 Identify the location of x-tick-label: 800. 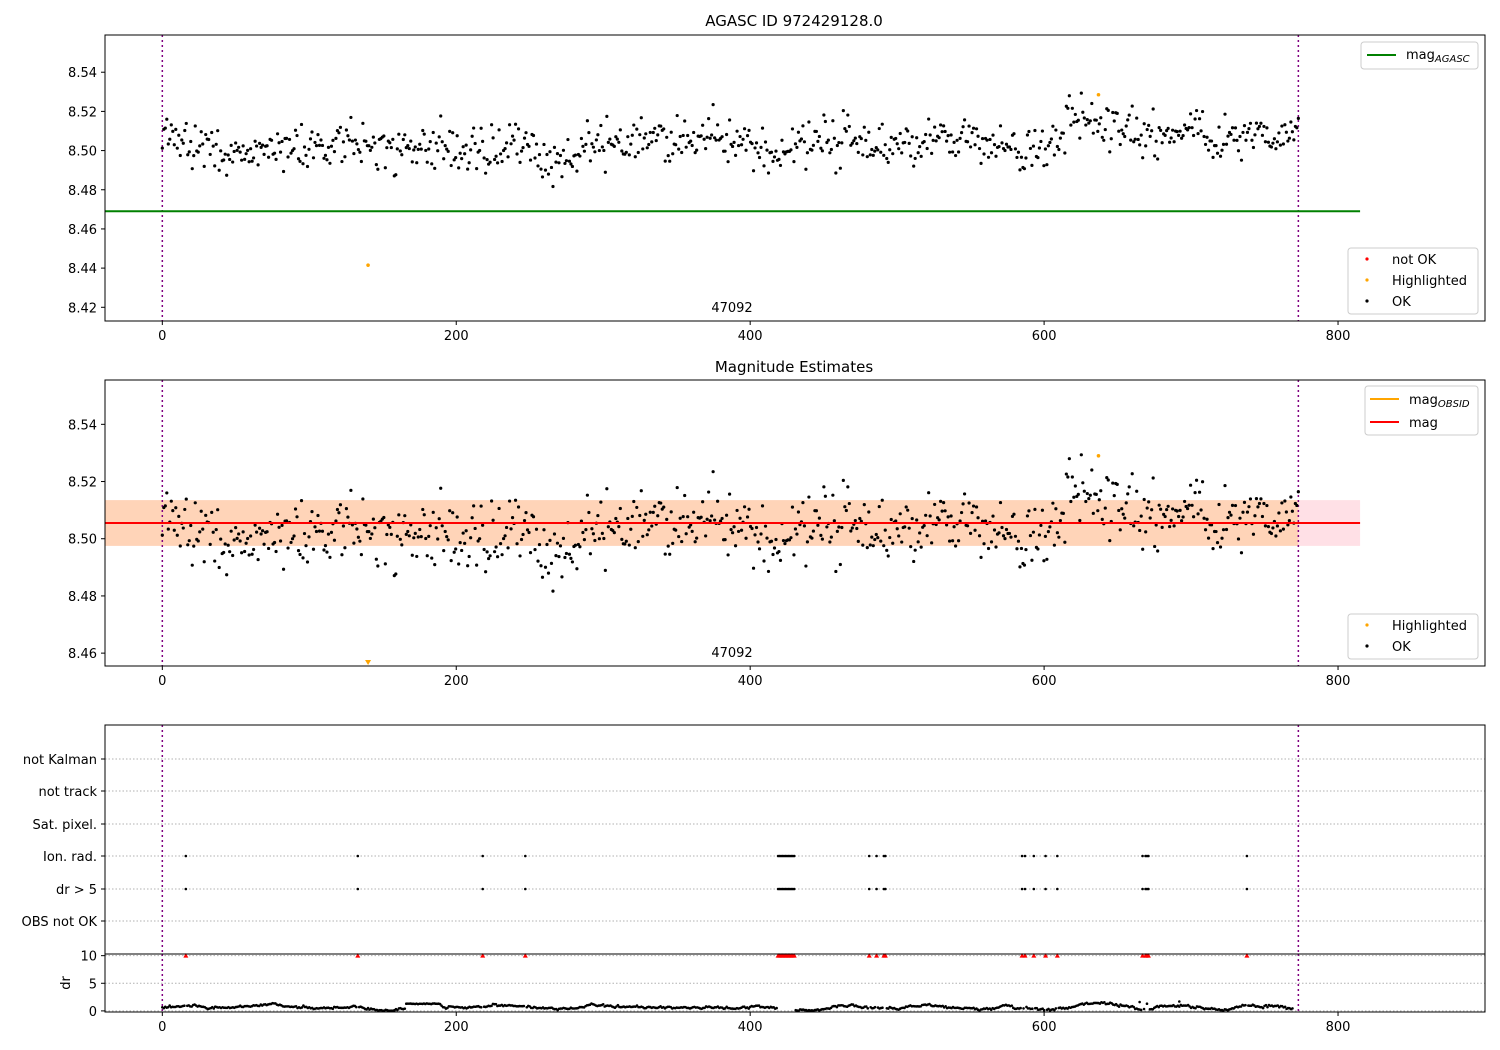
(1338, 681).